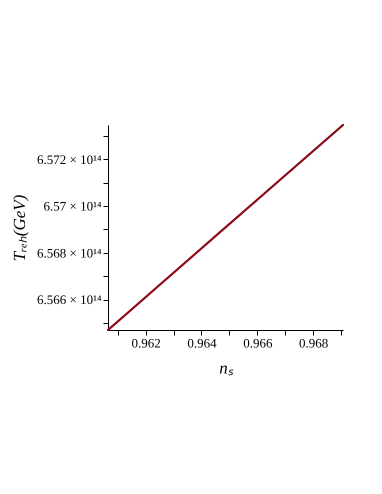  I want to click on y-tick-label: 6.568 × 10¹⁴, so click(69, 252).